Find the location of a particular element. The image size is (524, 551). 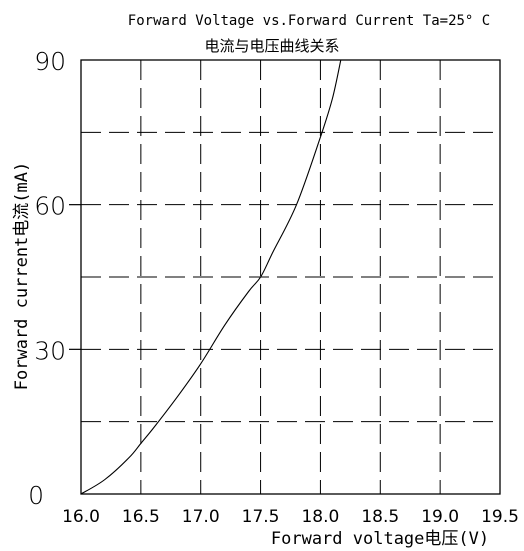

y-tick-labels: 0 30 60 90 is located at coordinates (54, 278).